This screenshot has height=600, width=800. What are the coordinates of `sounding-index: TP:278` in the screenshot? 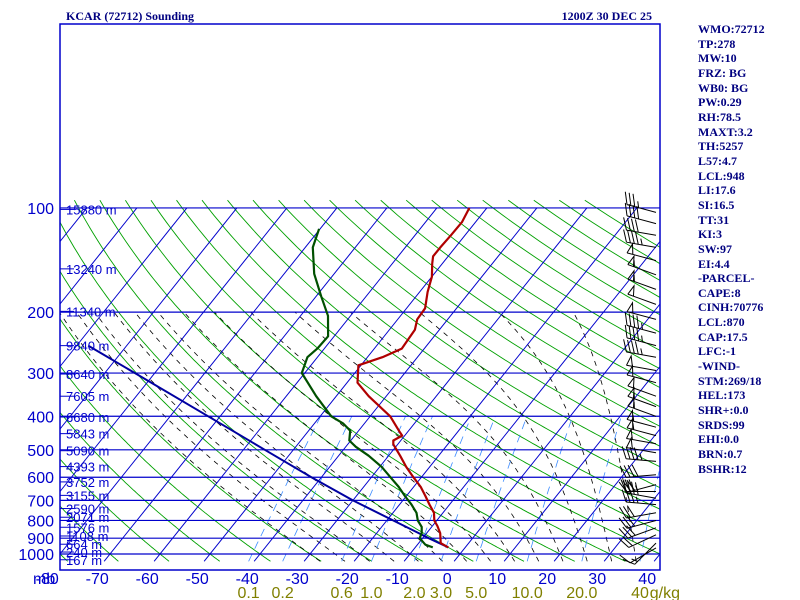 It's located at (717, 43).